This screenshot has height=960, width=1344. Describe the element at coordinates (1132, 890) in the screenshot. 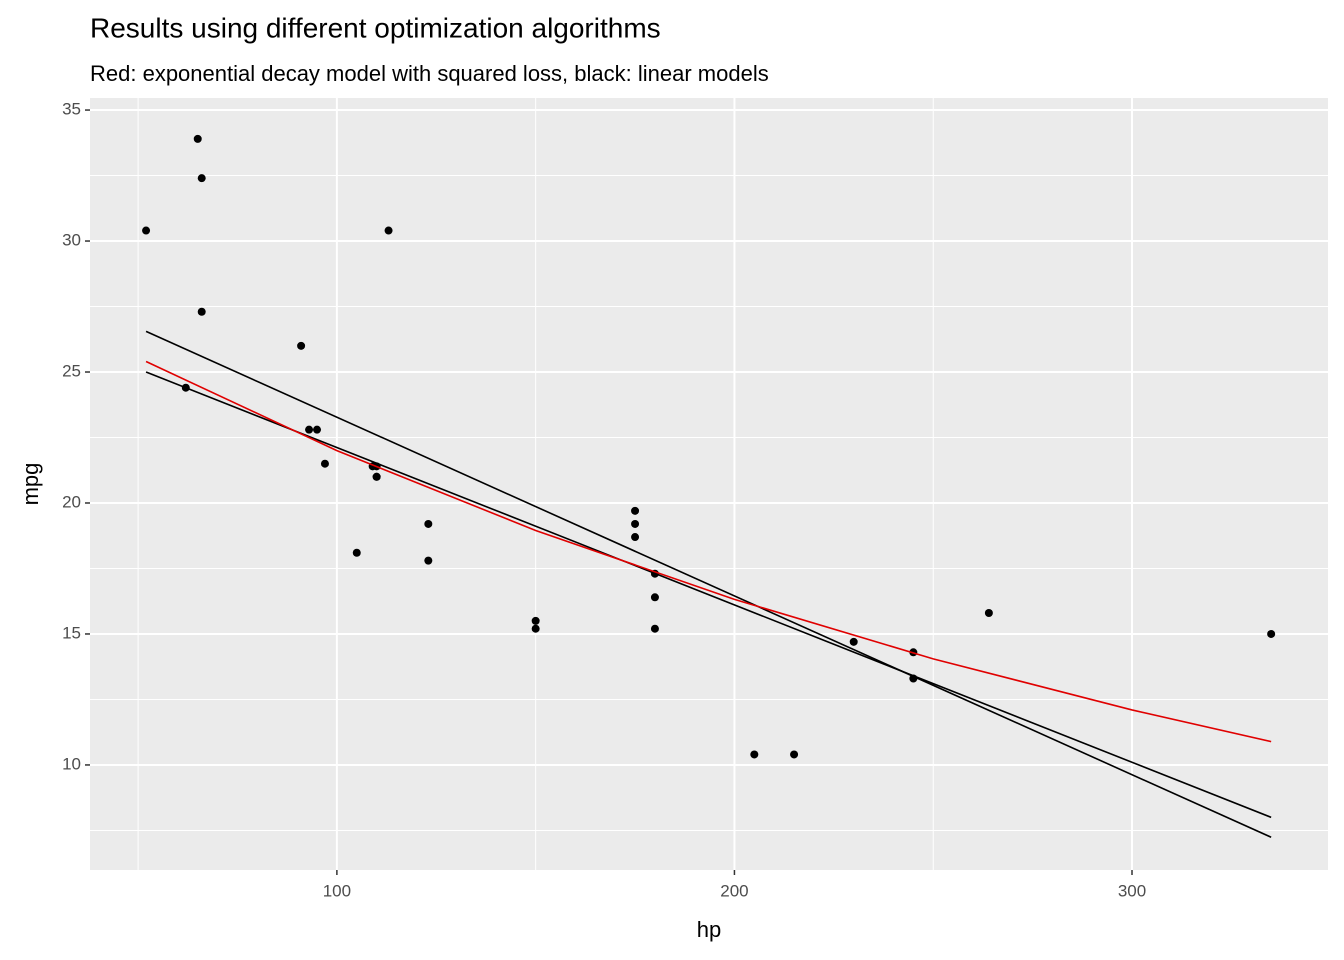

I see `x-tick-label: 300` at that location.